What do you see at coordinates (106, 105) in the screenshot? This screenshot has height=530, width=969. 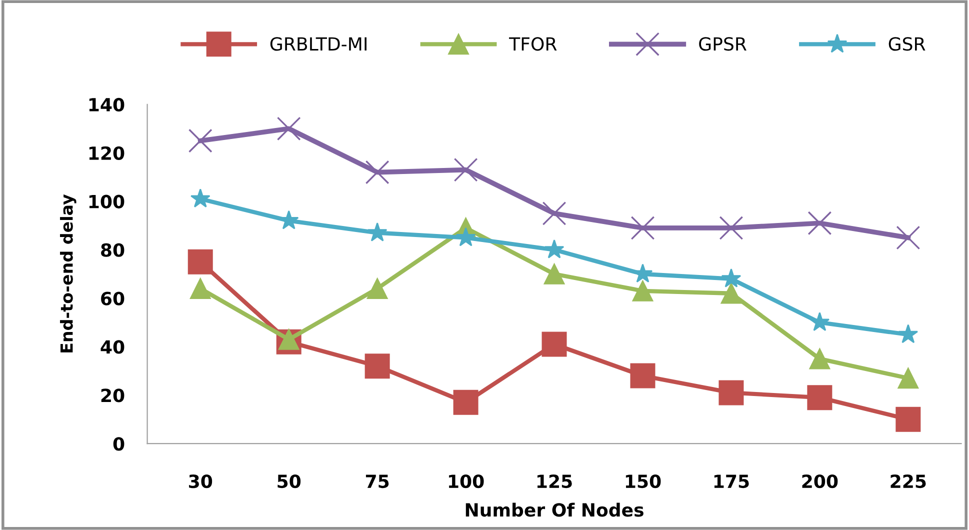 I see `y-tick-label: 140` at bounding box center [106, 105].